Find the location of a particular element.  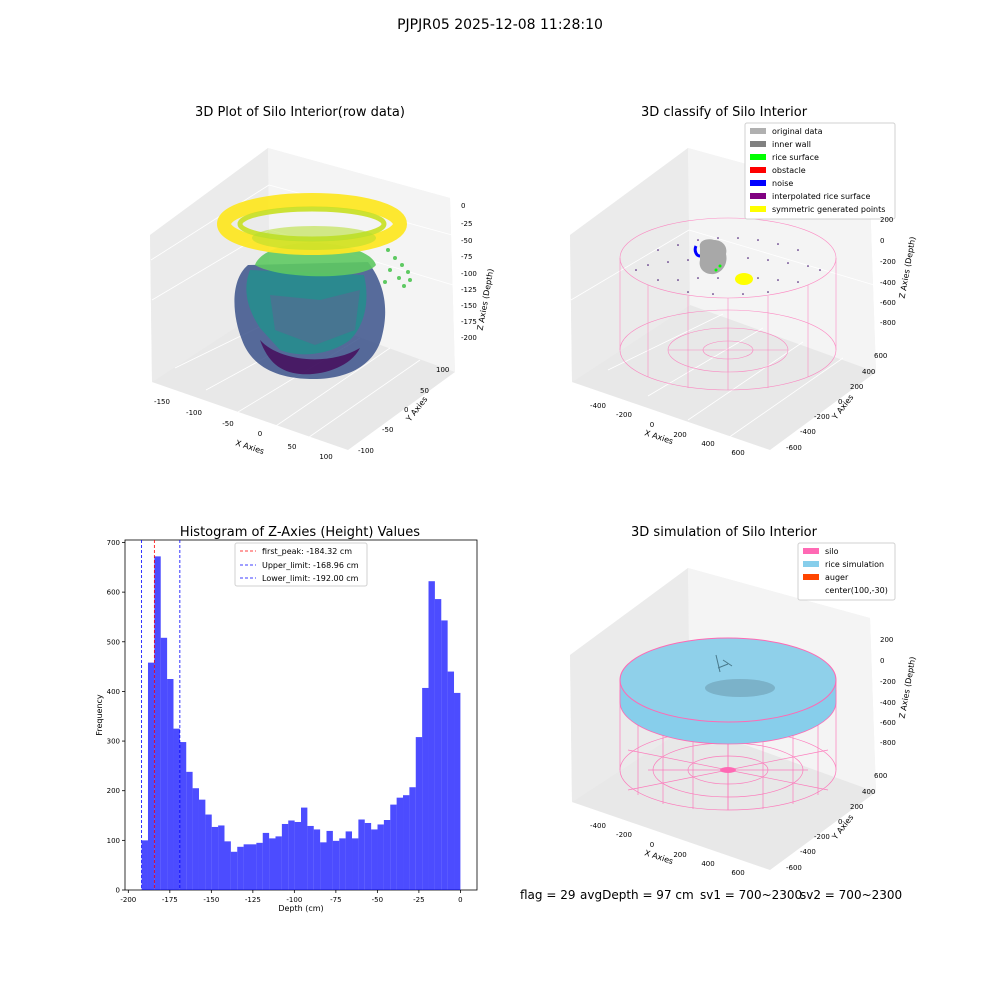

histogram-title: Histogram of Z-Axies (Height) Values is located at coordinates (300, 532).